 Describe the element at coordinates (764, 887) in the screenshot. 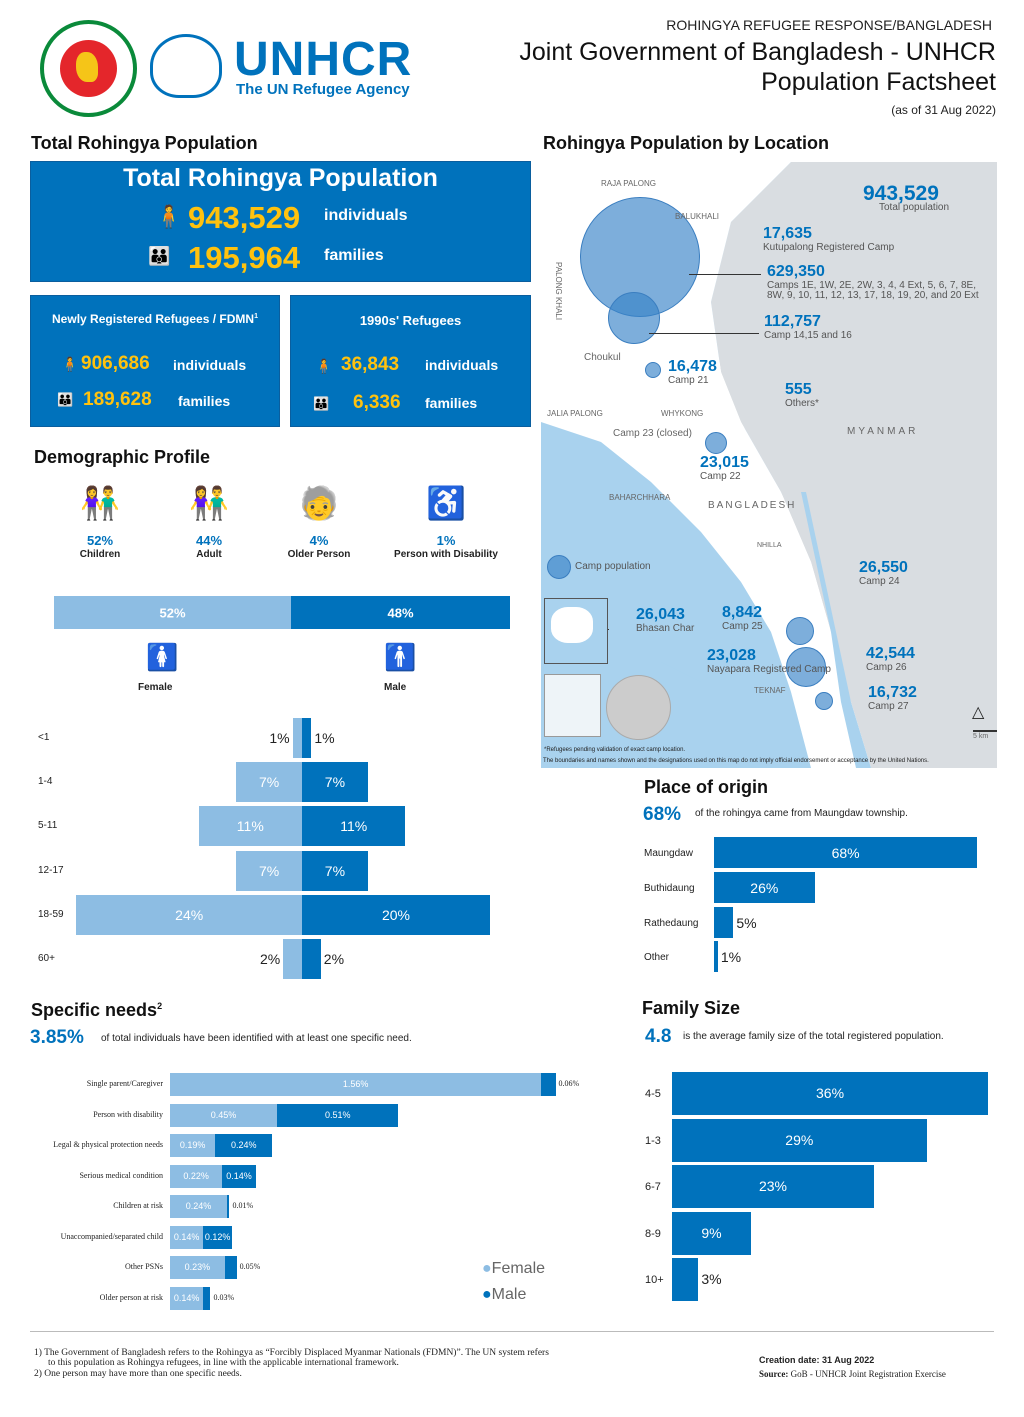

I see `origin-value-label: 26%` at that location.